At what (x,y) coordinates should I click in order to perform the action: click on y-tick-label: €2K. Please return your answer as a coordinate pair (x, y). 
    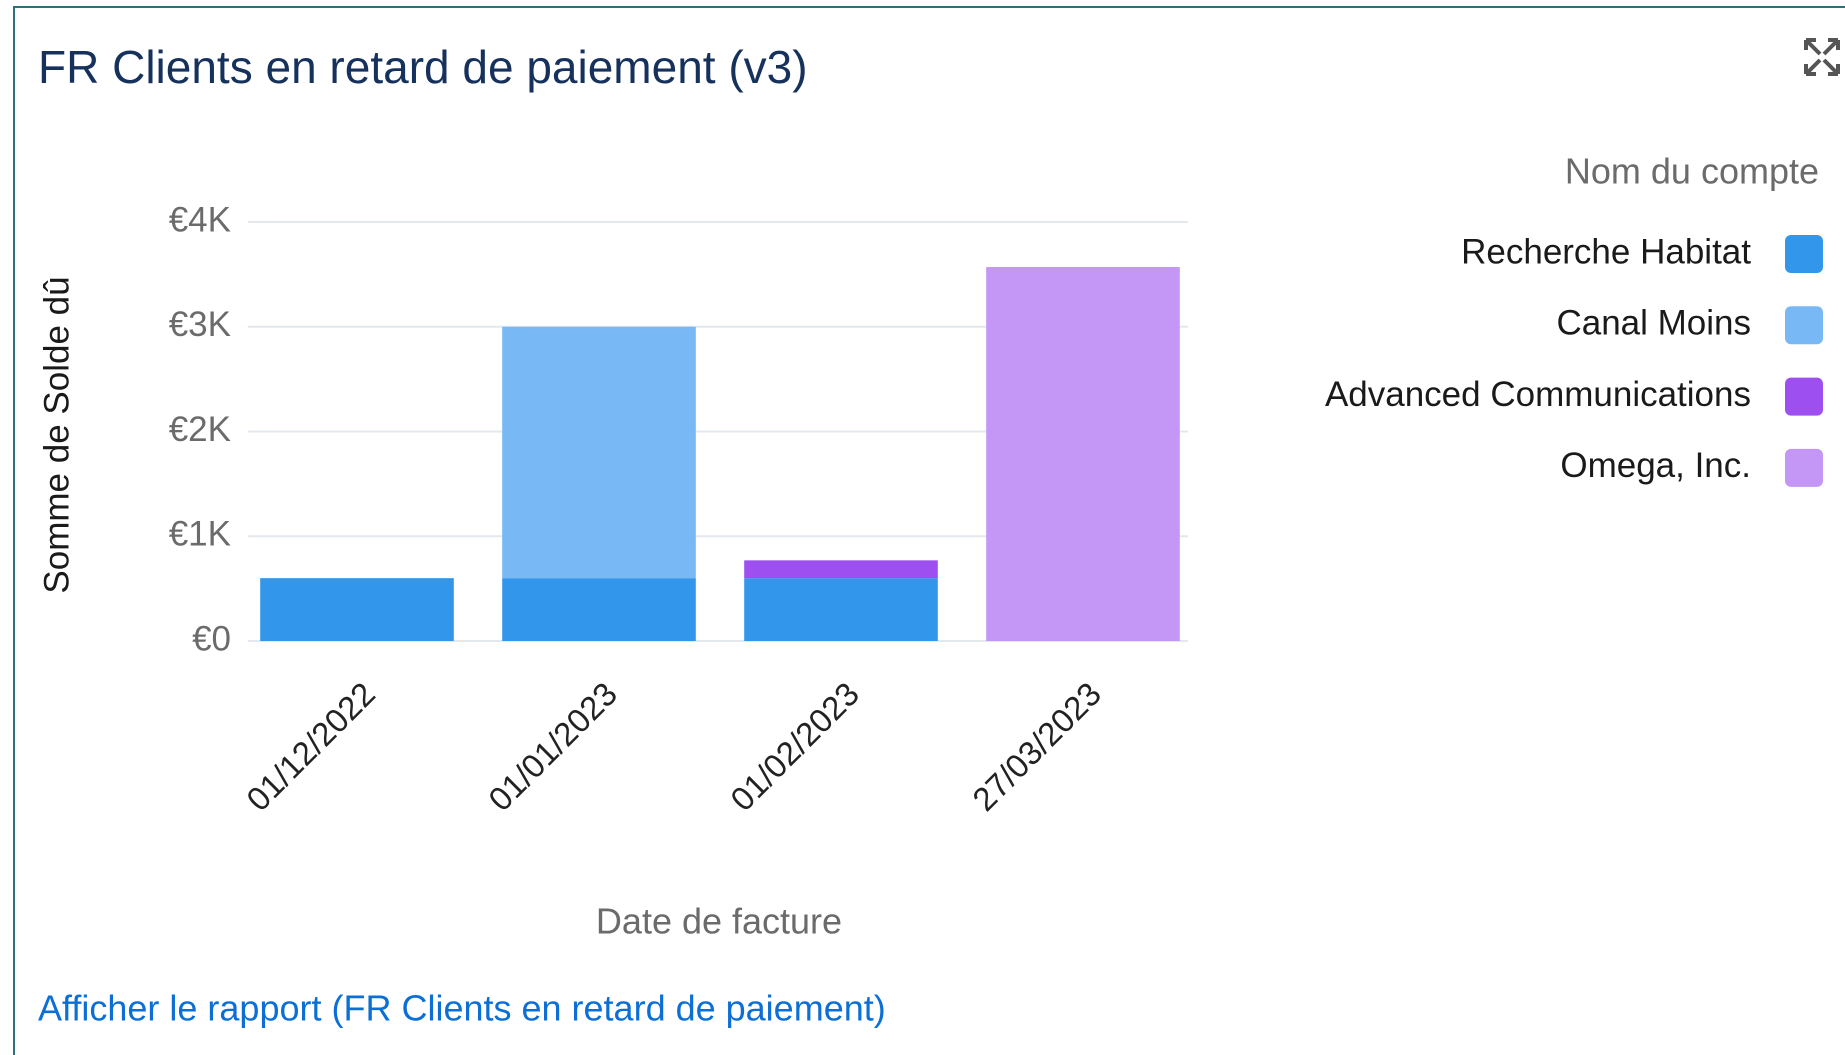
    Looking at the image, I should click on (200, 429).